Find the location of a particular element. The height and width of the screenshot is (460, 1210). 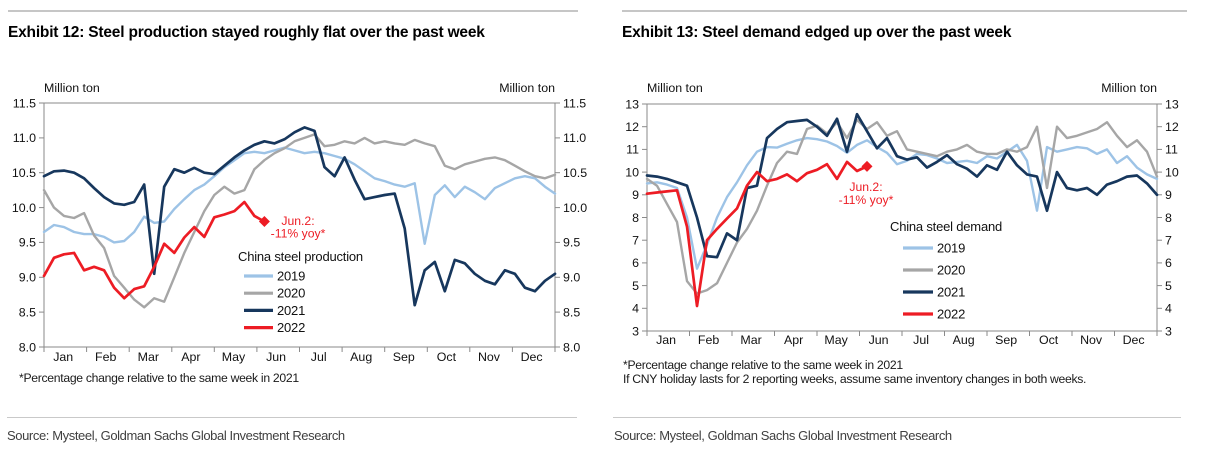

y-tick-label-left: 3 is located at coordinates (635, 331).